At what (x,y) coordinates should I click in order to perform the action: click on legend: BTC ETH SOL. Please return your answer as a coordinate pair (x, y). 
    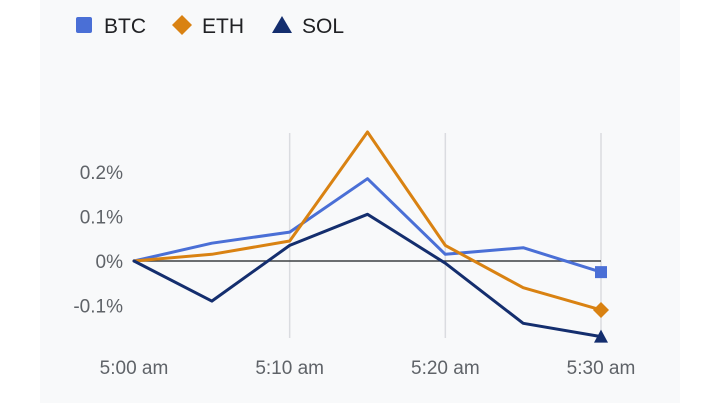
    Looking at the image, I should click on (210, 26).